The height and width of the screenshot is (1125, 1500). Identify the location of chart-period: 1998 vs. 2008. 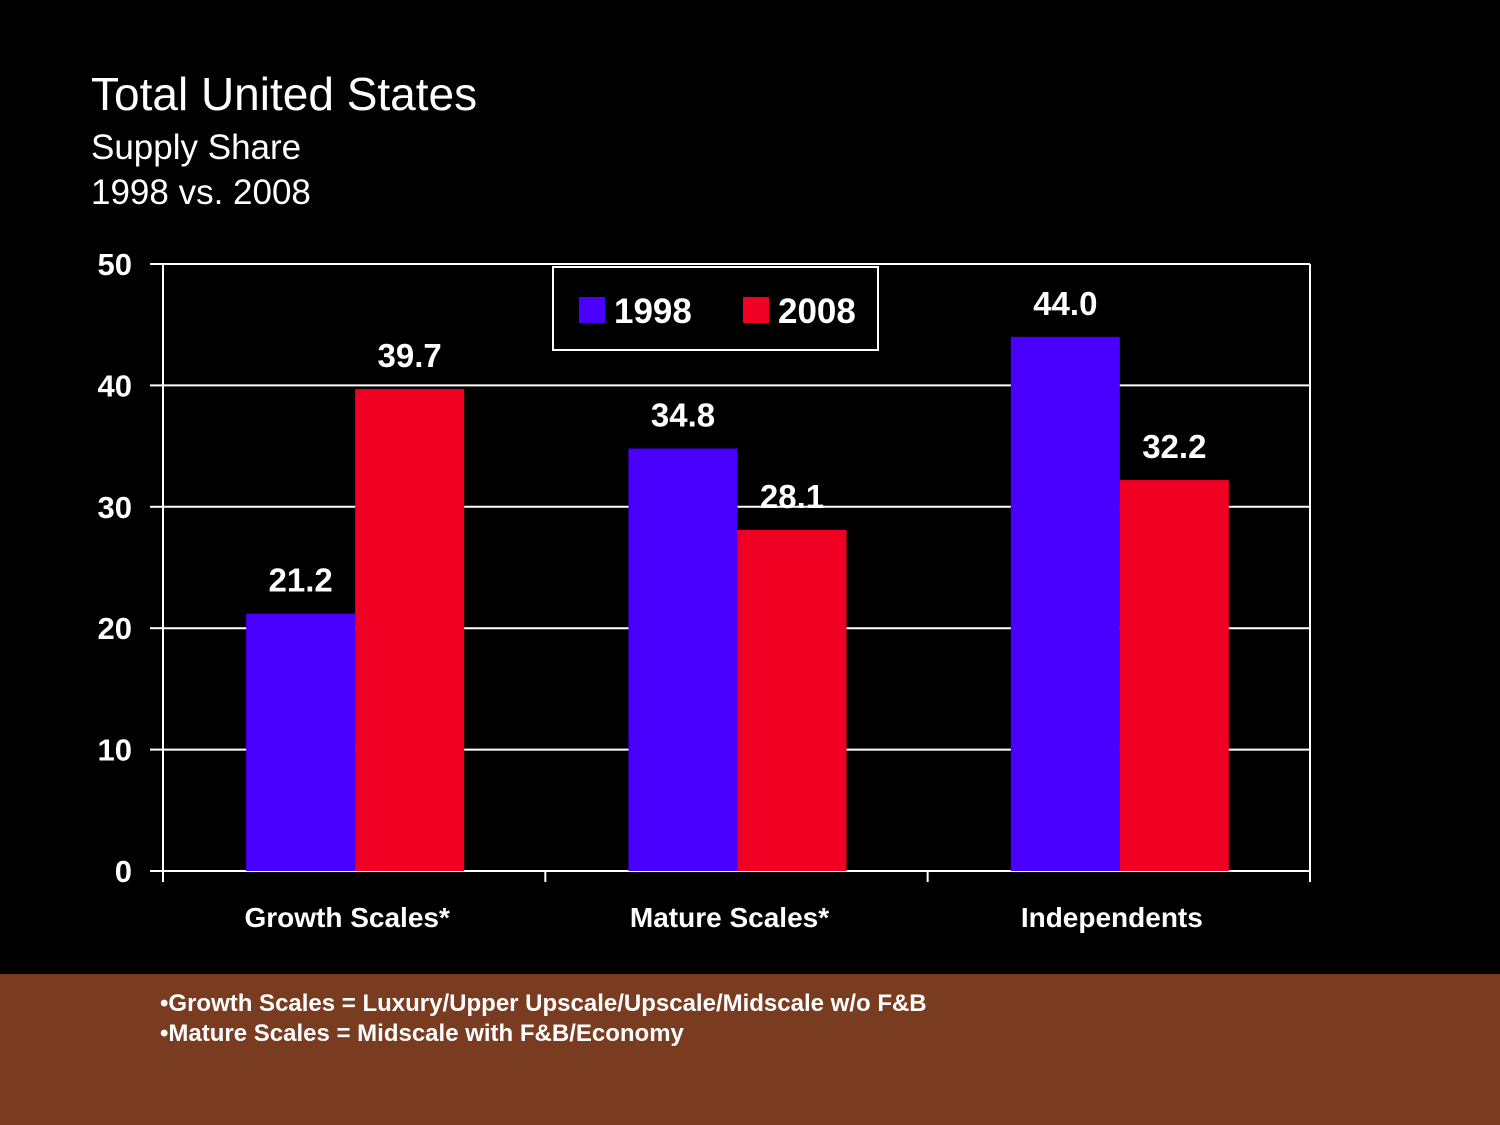
(201, 192).